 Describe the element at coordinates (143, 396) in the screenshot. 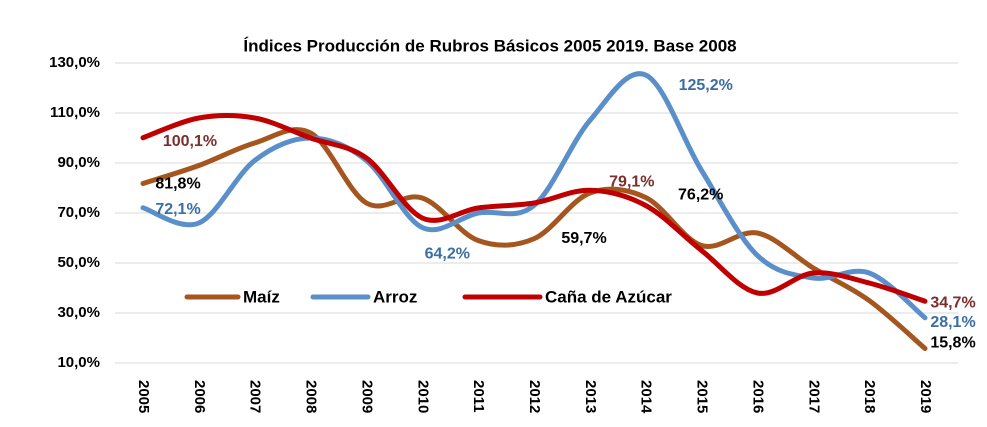

I see `x-tick-label: 2005` at that location.